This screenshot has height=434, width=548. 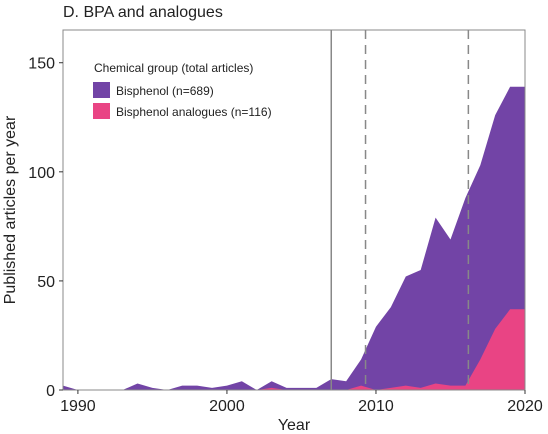 I want to click on legend-label-bisphenol-analogues: Bisphenol analogues (n=116), so click(x=194, y=112).